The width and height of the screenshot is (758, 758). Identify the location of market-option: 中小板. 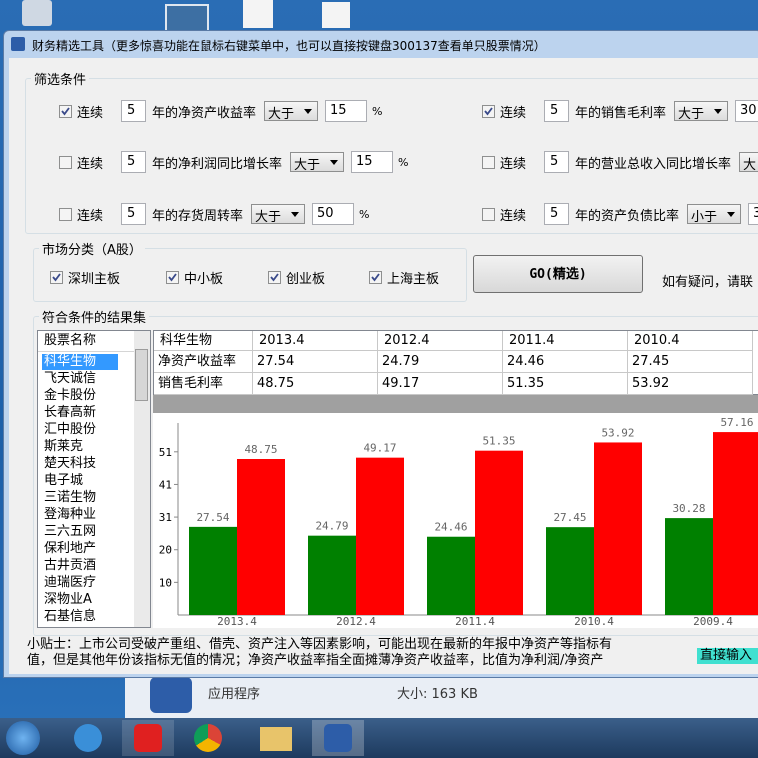
(194, 277).